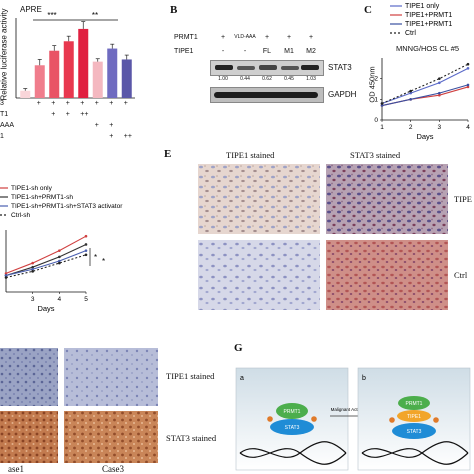 The height and width of the screenshot is (474, 474). What do you see at coordinates (422, 6) in the screenshot?
I see `legend-c-1: TIPE1 only` at bounding box center [422, 6].